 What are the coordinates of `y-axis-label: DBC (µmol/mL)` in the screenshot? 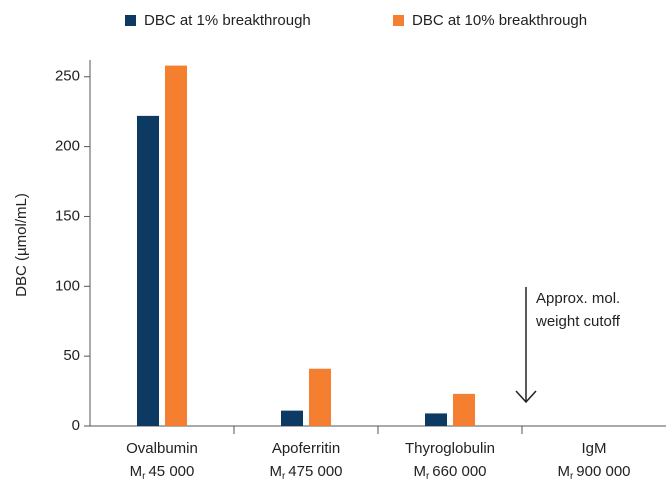 It's located at (21, 245).